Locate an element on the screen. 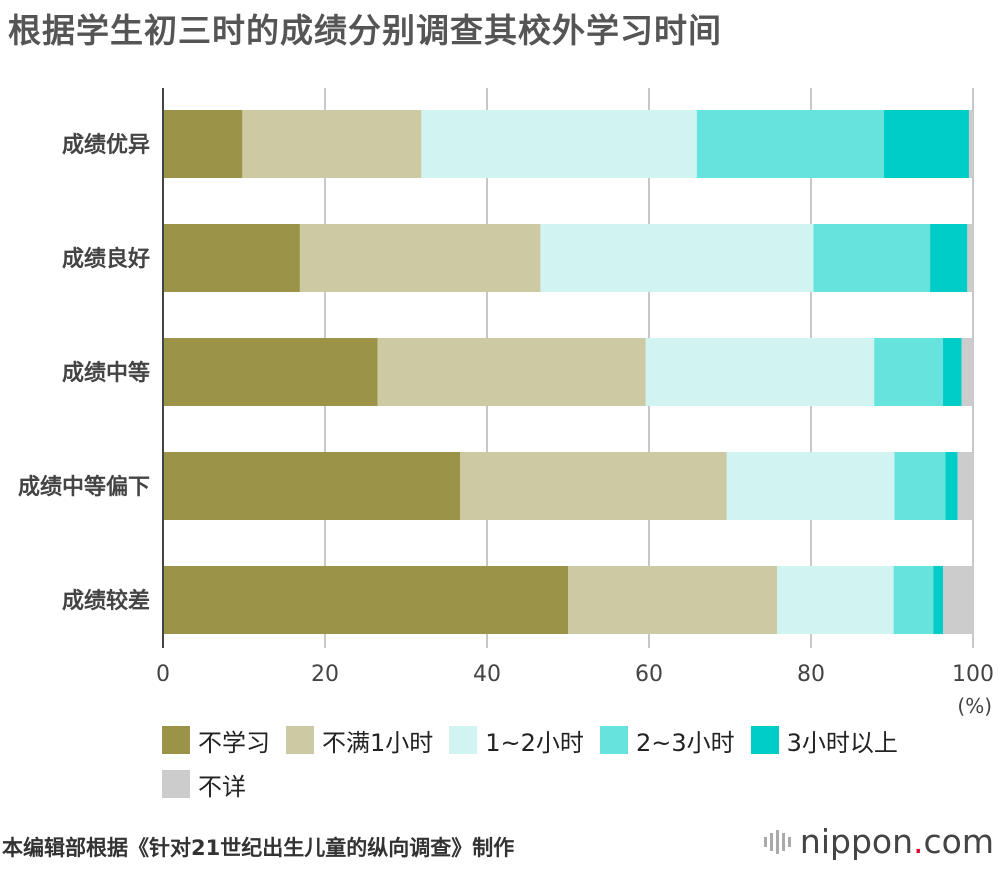  legend-item: 不学习 is located at coordinates (216, 740).